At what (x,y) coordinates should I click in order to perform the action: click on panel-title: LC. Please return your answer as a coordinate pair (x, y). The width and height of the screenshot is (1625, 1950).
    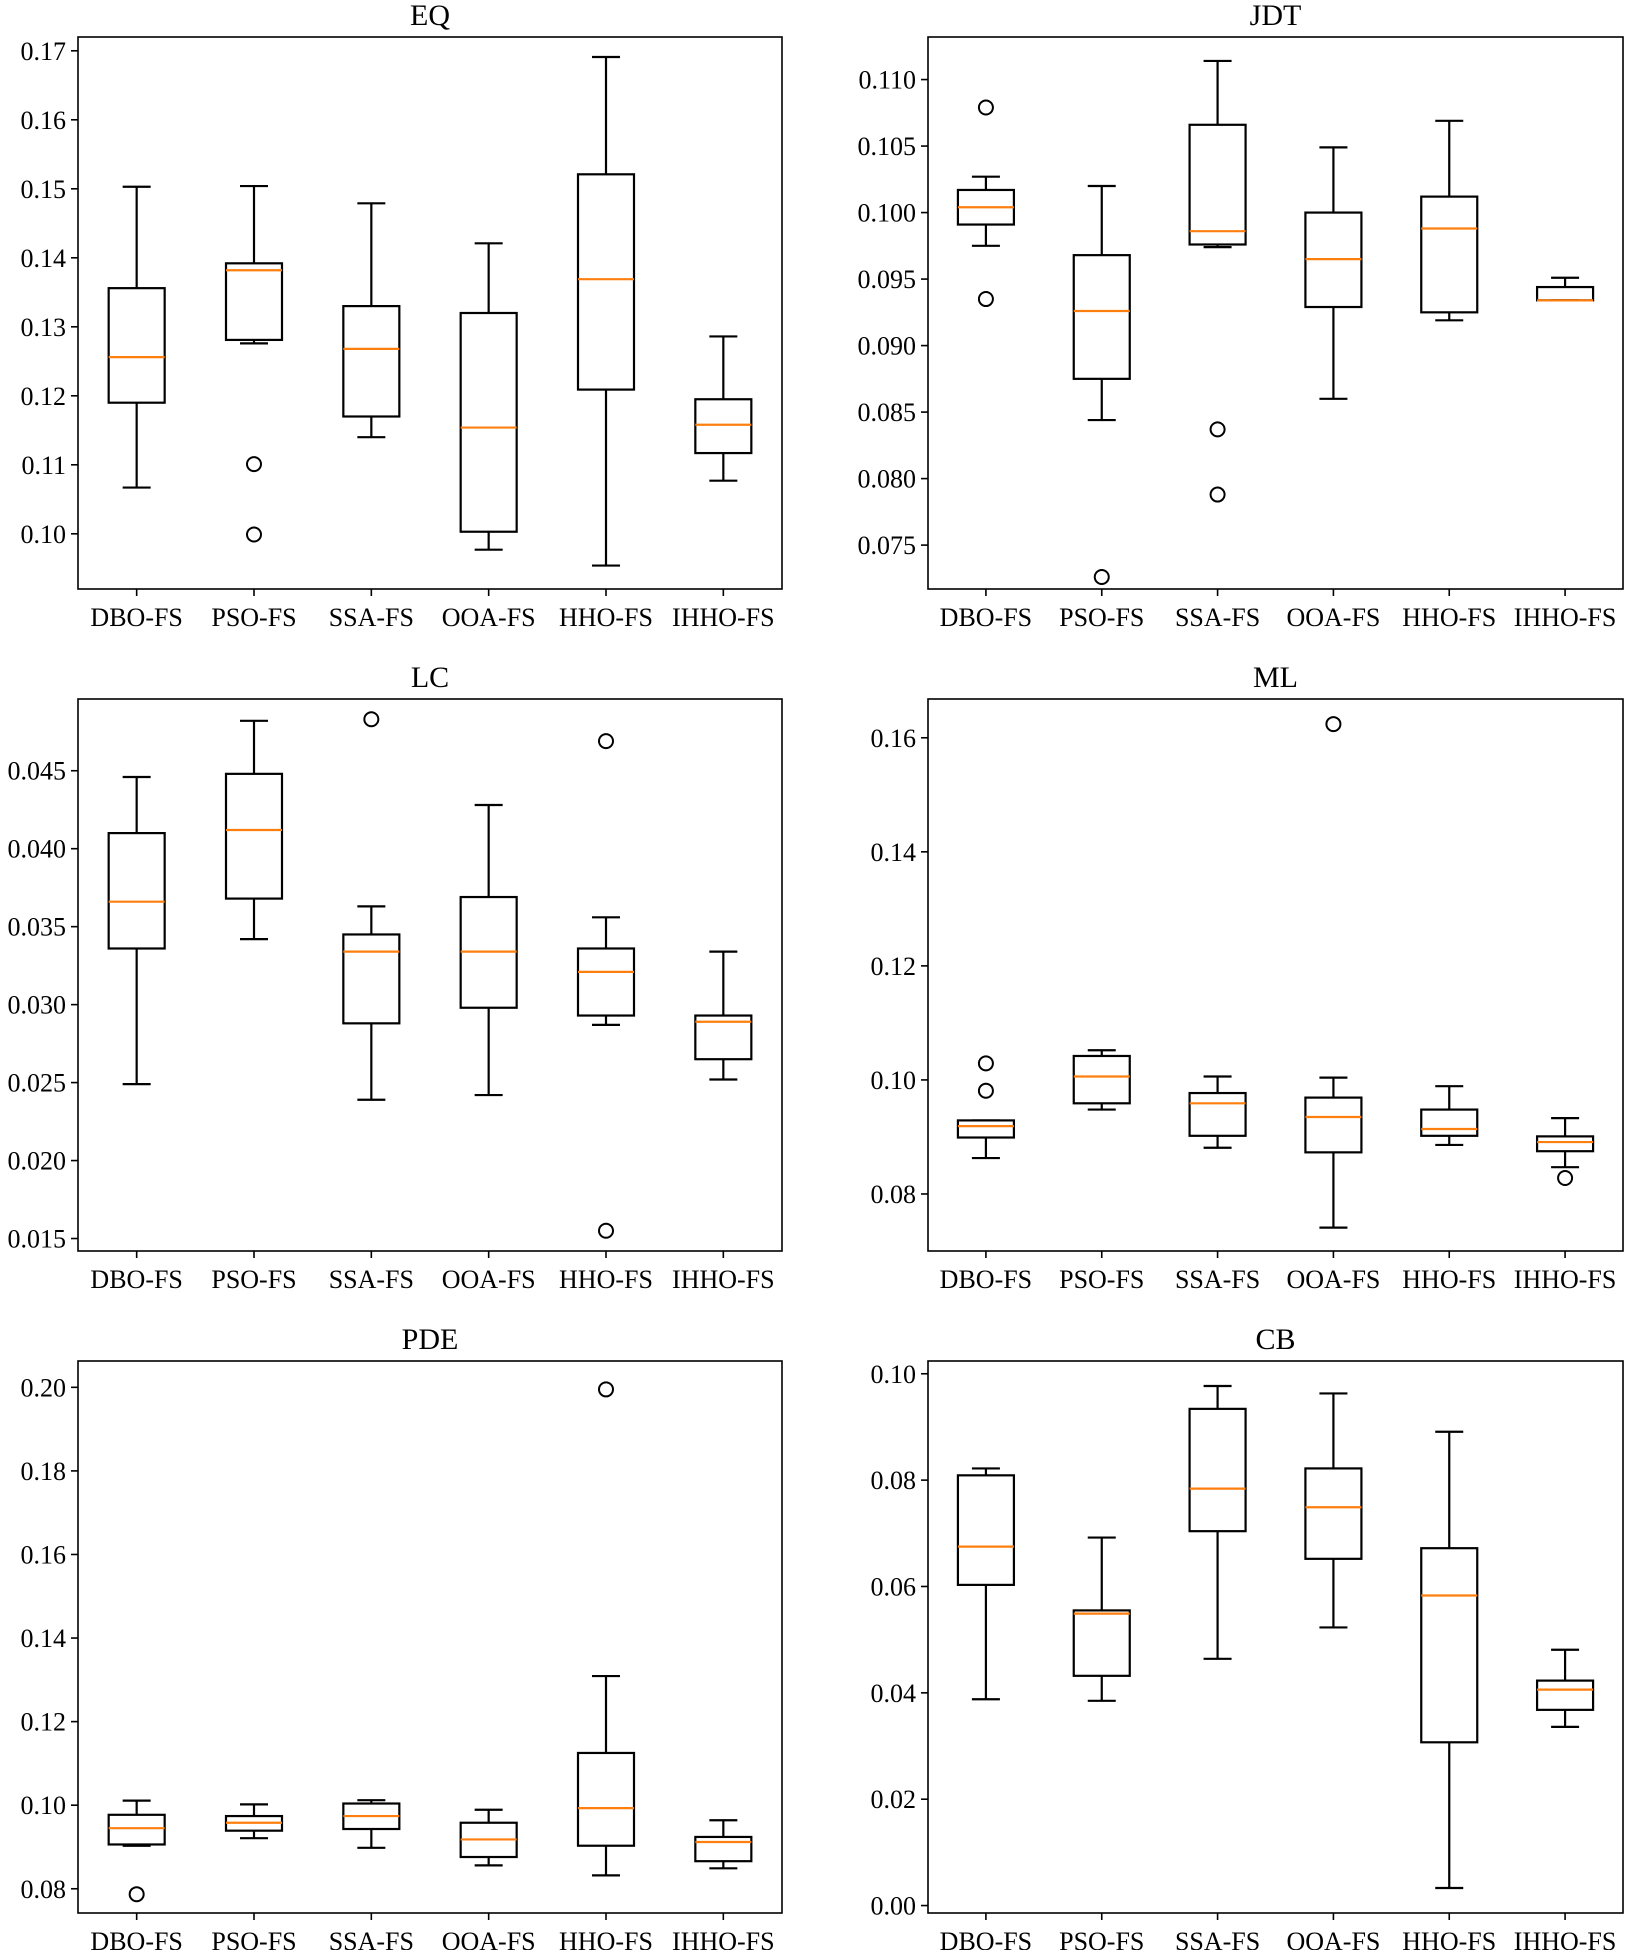
    Looking at the image, I should click on (430, 677).